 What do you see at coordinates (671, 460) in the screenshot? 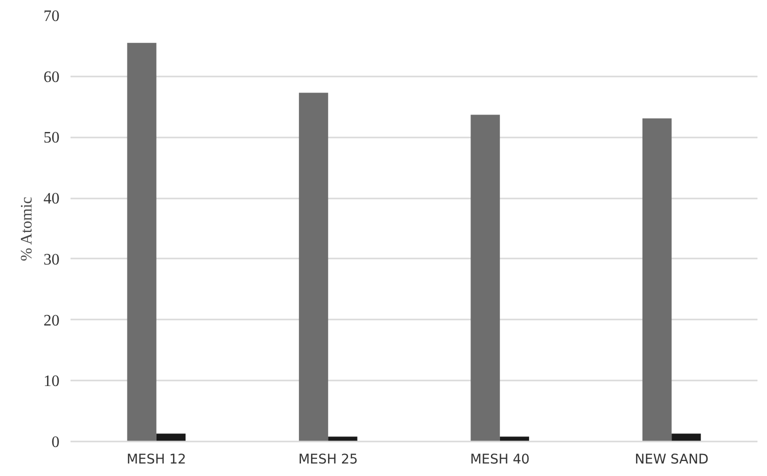
I see `x-tick-label: NEW SAND` at bounding box center [671, 460].